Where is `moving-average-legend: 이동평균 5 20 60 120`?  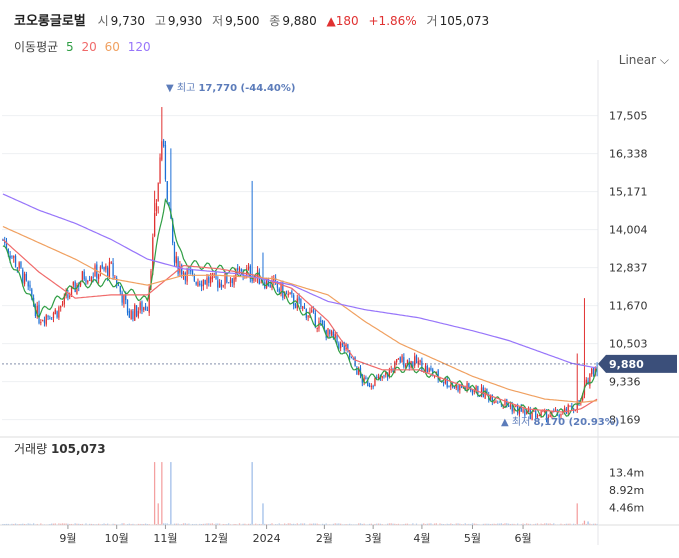 moving-average-legend: 이동평균 5 20 60 120 is located at coordinates (82, 46).